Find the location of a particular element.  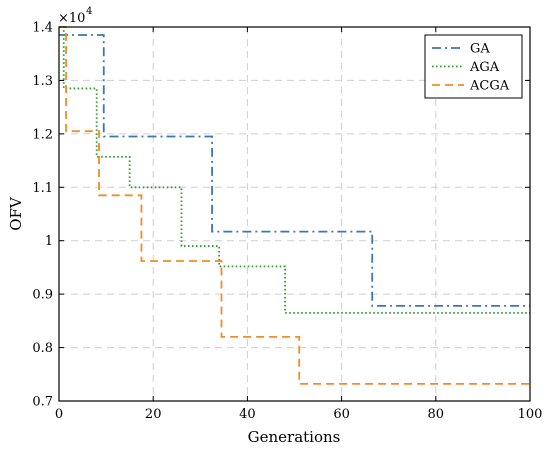

x-tick-label: 80 is located at coordinates (436, 414).